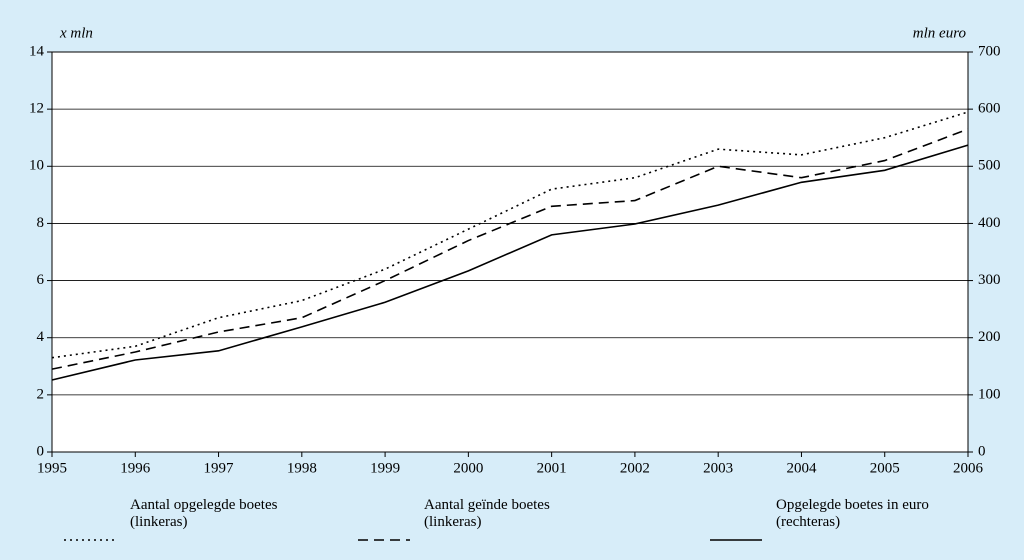 The height and width of the screenshot is (560, 1024). I want to click on y-tick-label: 14, so click(37, 51).